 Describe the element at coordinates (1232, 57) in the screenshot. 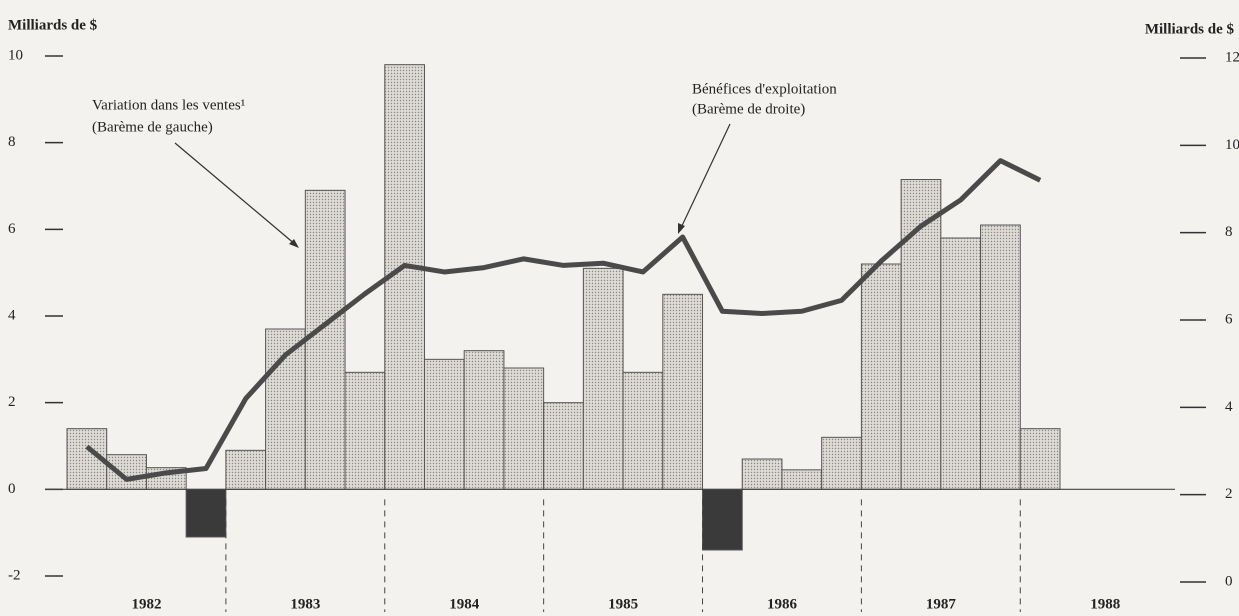

I see `y2-tick-label: 12` at that location.